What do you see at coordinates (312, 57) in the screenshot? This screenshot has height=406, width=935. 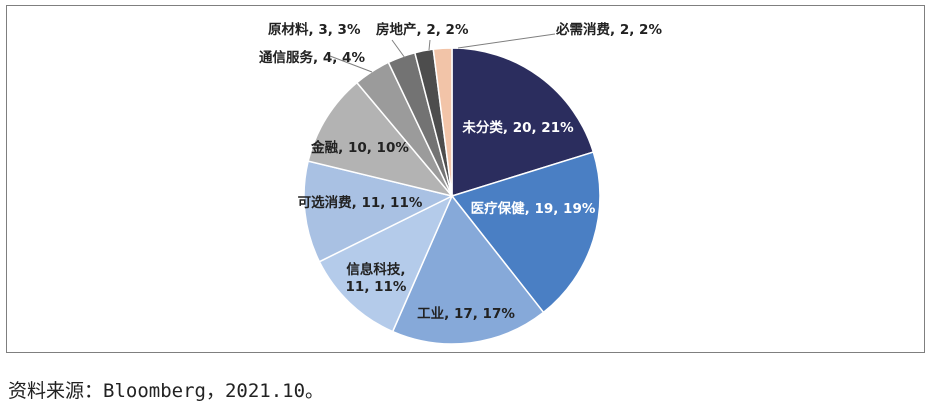 I see `slice-label-6: 通信服务, 4, 4%` at bounding box center [312, 57].